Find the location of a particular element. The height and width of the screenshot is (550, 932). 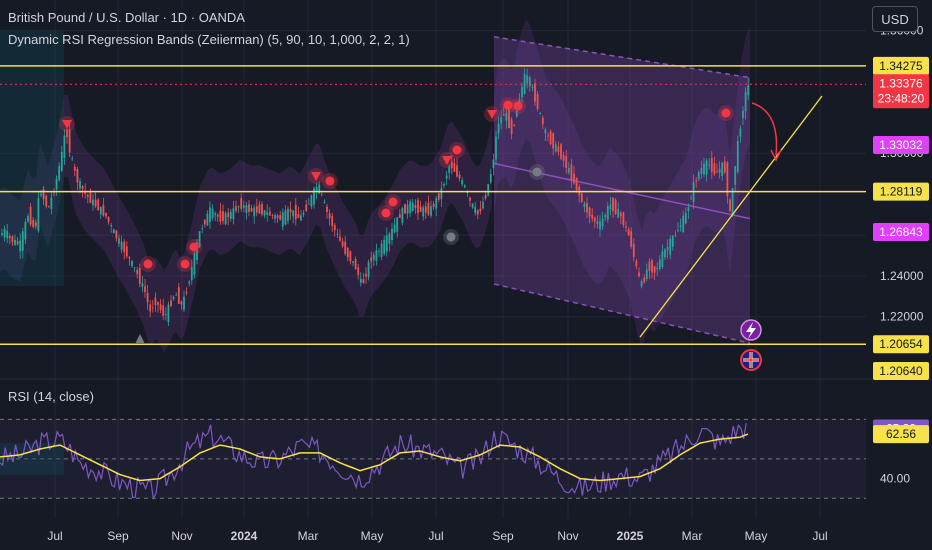

trendline-line is located at coordinates (731, 216).